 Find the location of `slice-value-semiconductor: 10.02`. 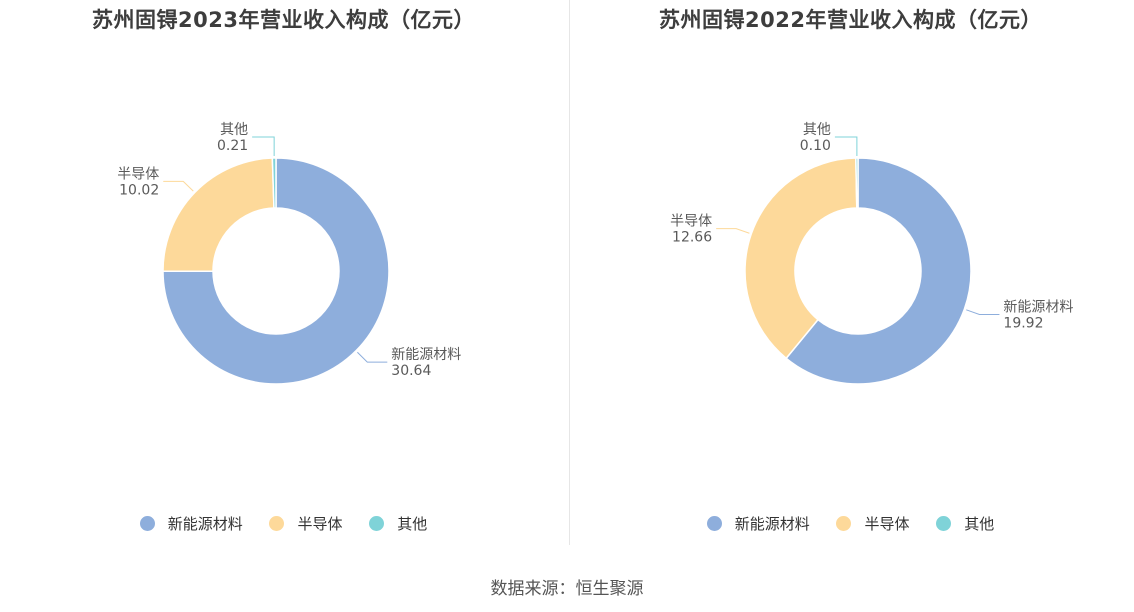

slice-value-semiconductor: 10.02 is located at coordinates (139, 190).